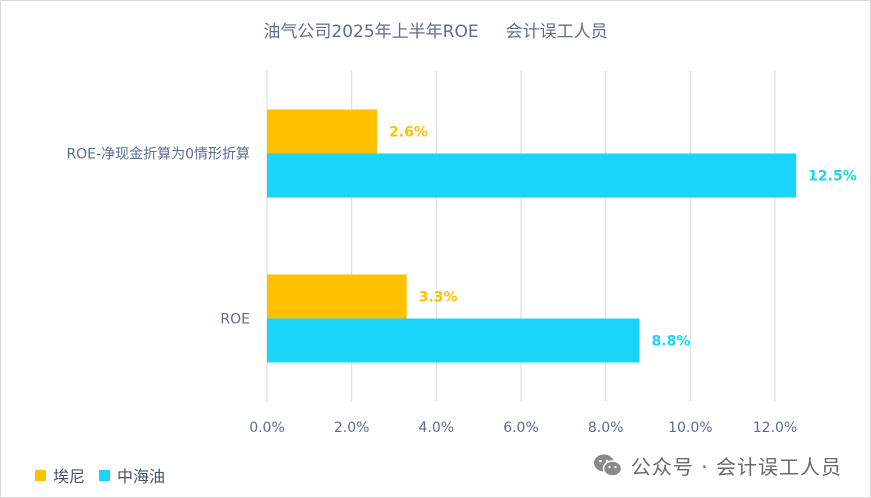  I want to click on watermark-text: 公众号 · 会计误工人员, so click(736, 467).